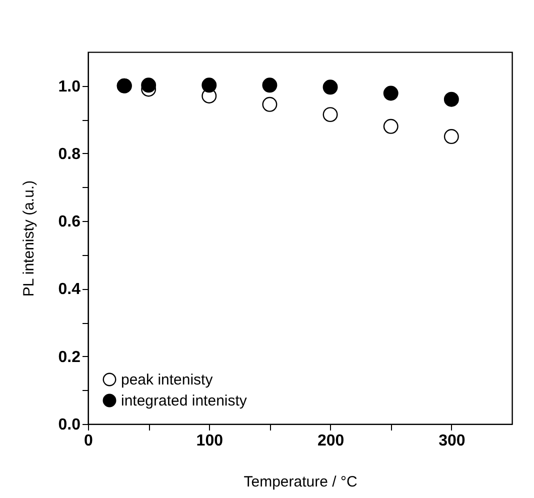 The height and width of the screenshot is (498, 534). I want to click on legend-label: integrated intenisty, so click(184, 401).